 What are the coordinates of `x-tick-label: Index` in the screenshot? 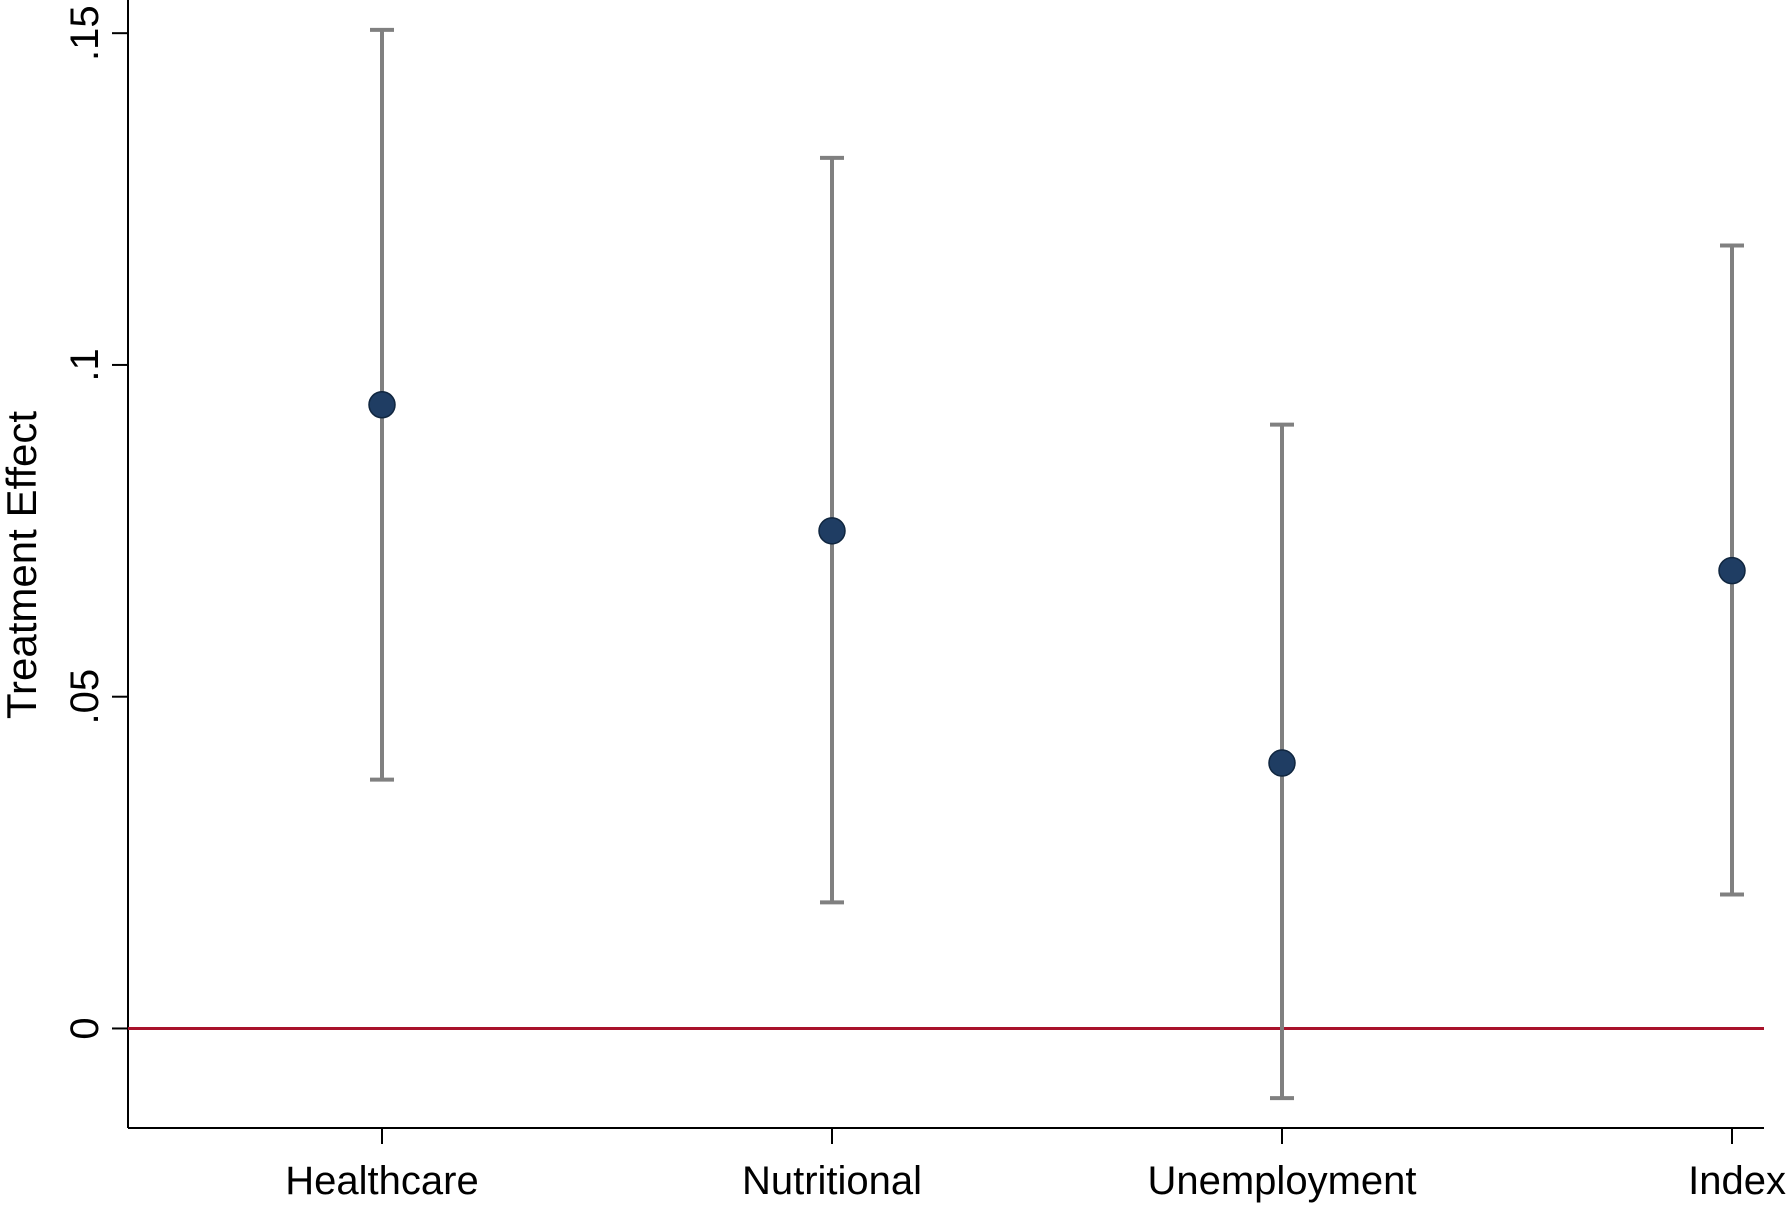 It's located at (1737, 1181).